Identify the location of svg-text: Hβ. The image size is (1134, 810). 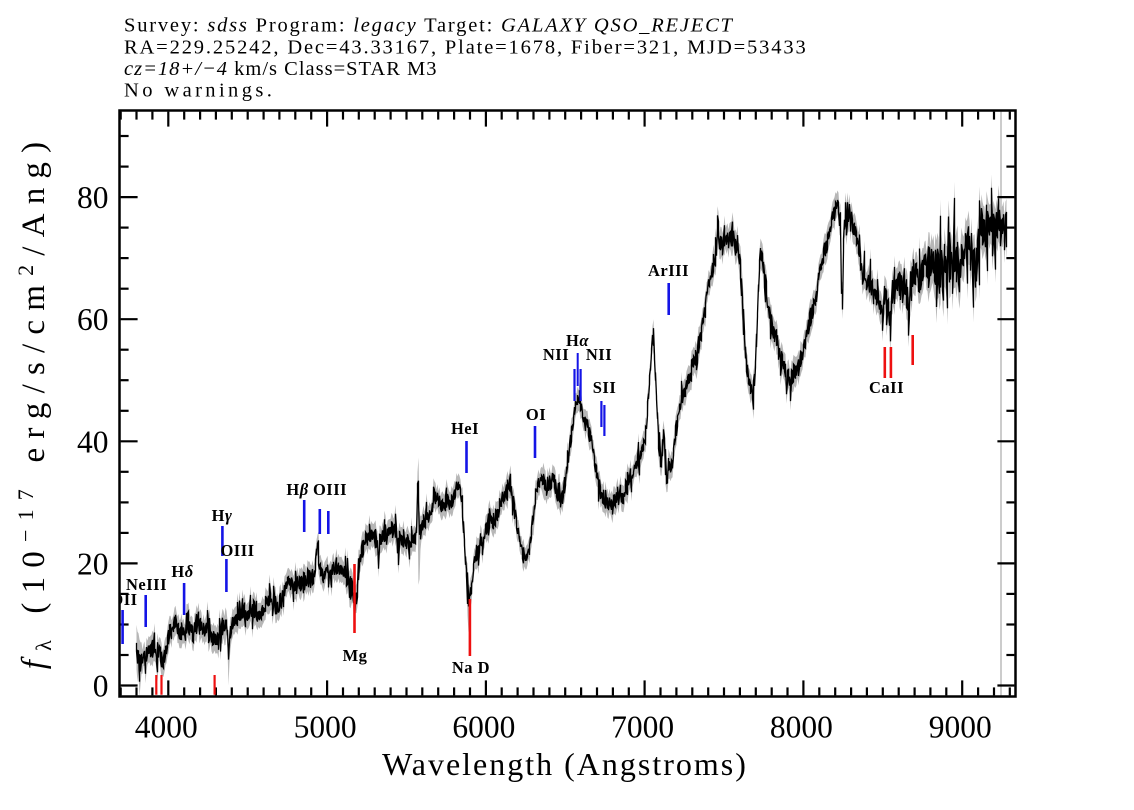
(297, 489).